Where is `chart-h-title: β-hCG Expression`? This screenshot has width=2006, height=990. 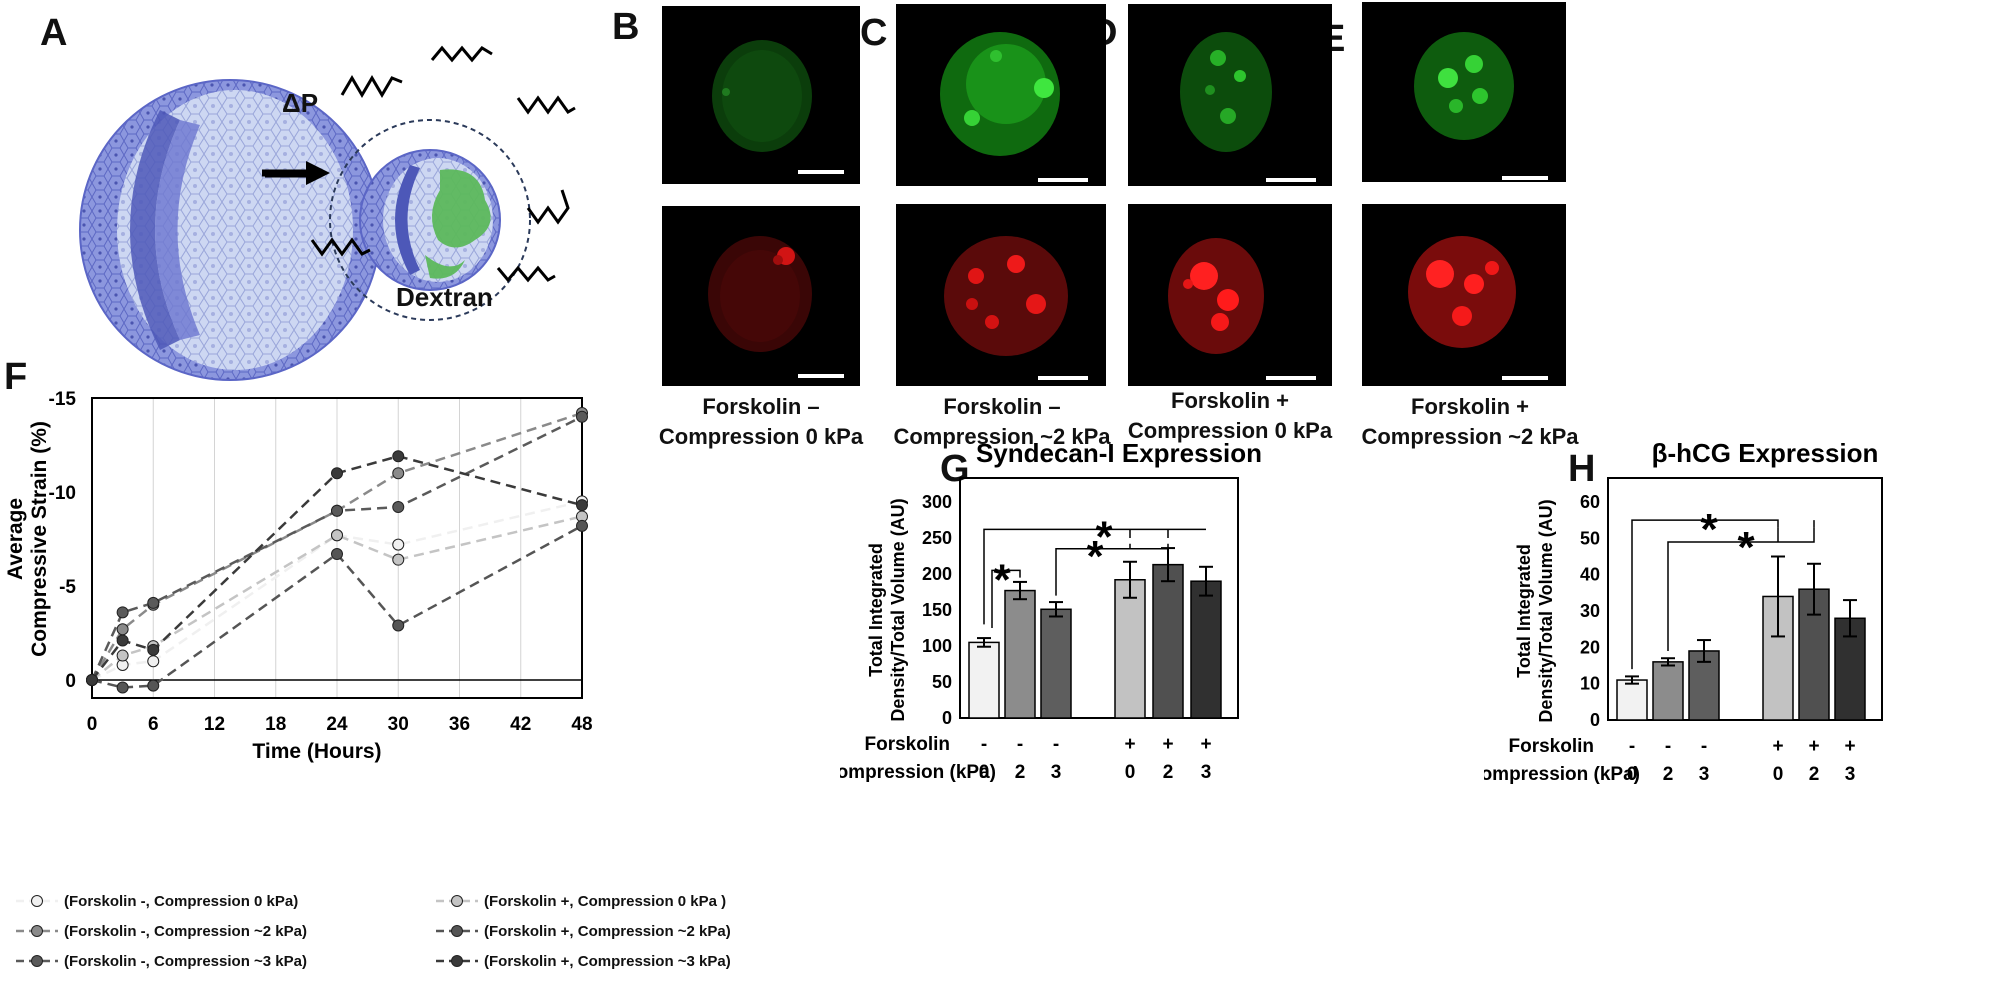
chart-h-title: β-hCG Expression is located at coordinates (1765, 454).